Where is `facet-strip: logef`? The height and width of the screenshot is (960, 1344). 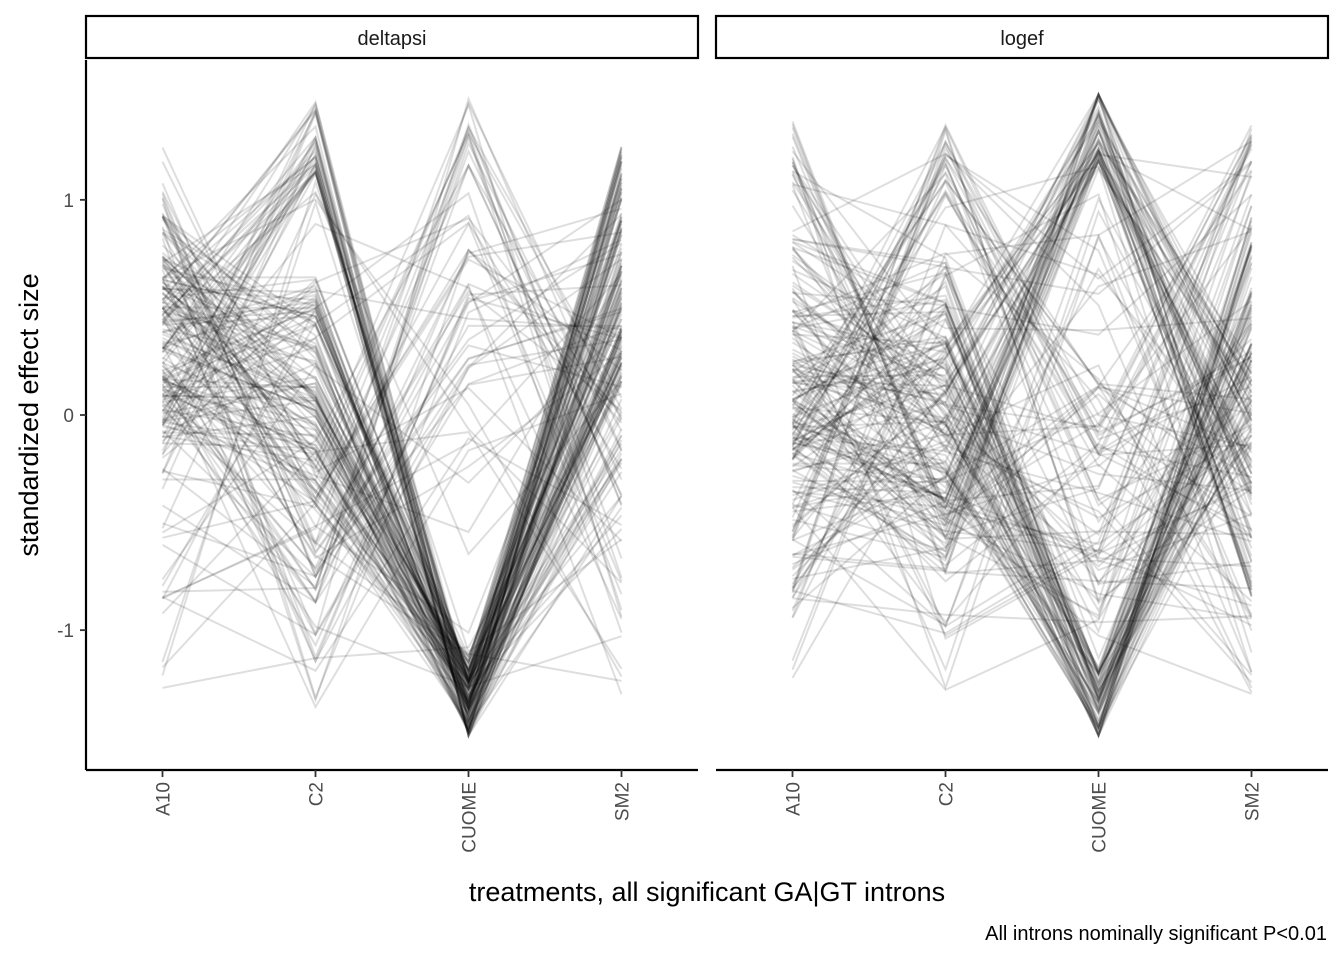
facet-strip: logef is located at coordinates (1022, 37).